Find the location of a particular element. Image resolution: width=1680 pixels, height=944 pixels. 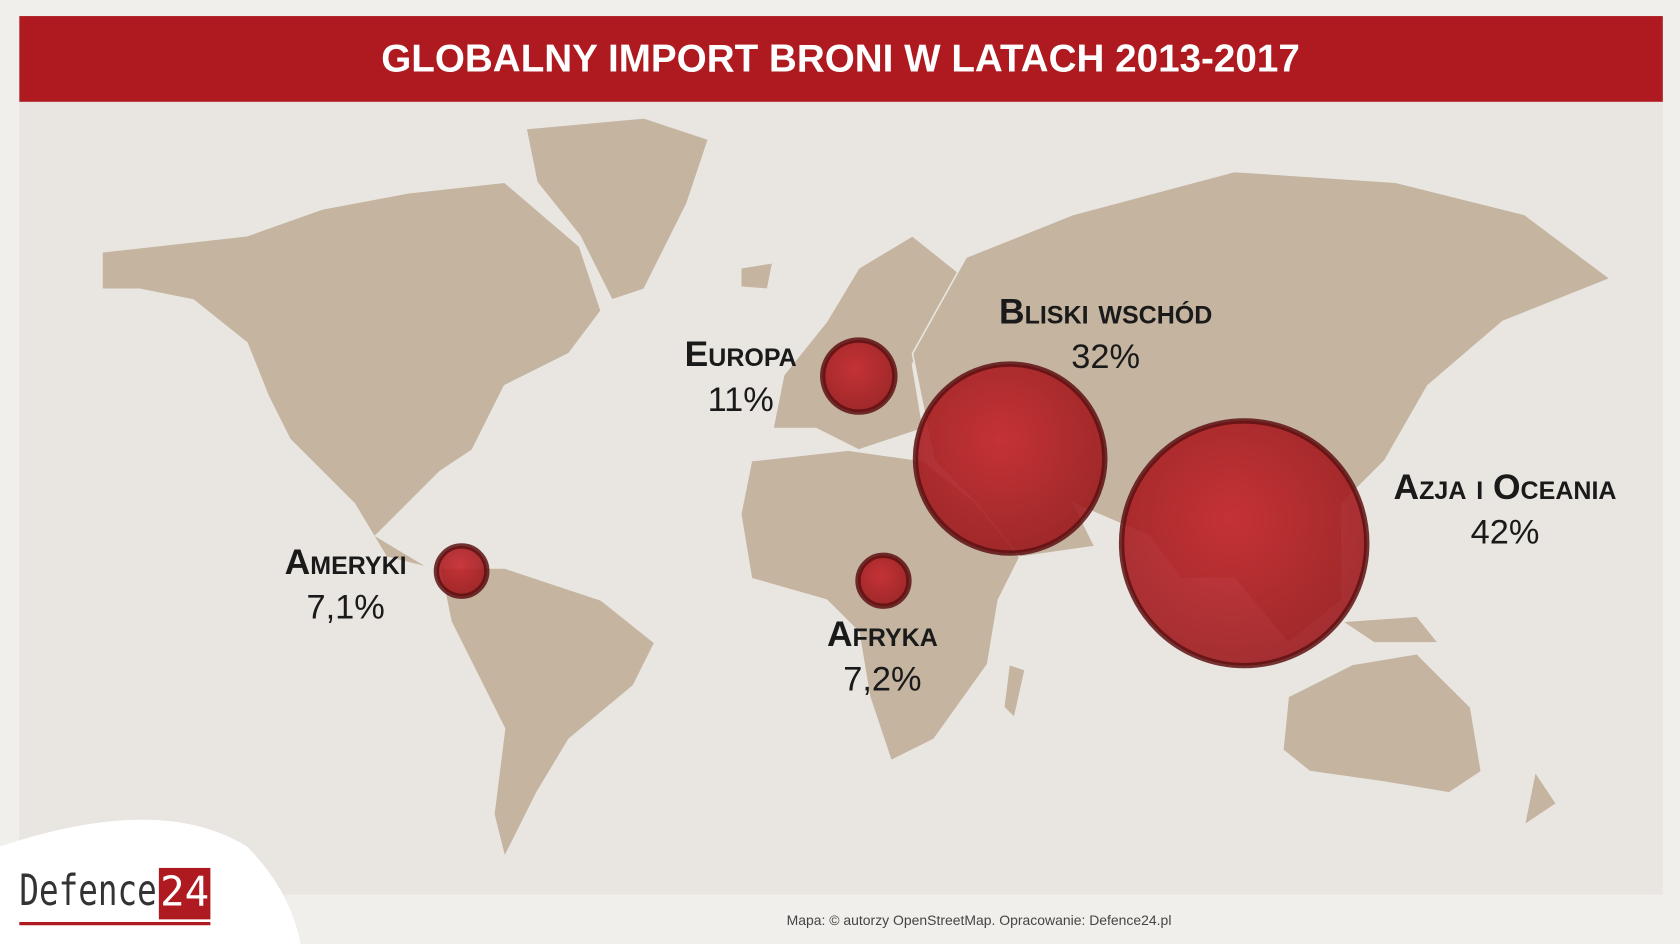

value-label: 11% is located at coordinates (741, 400).